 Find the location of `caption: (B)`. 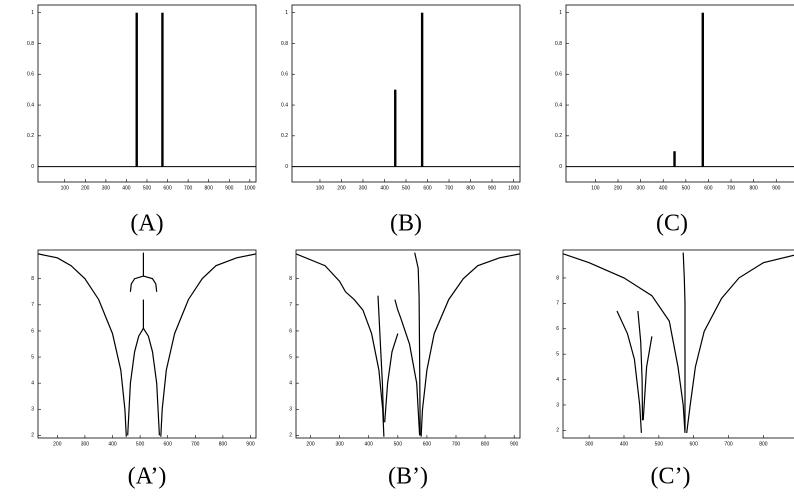

caption: (B) is located at coordinates (406, 224).